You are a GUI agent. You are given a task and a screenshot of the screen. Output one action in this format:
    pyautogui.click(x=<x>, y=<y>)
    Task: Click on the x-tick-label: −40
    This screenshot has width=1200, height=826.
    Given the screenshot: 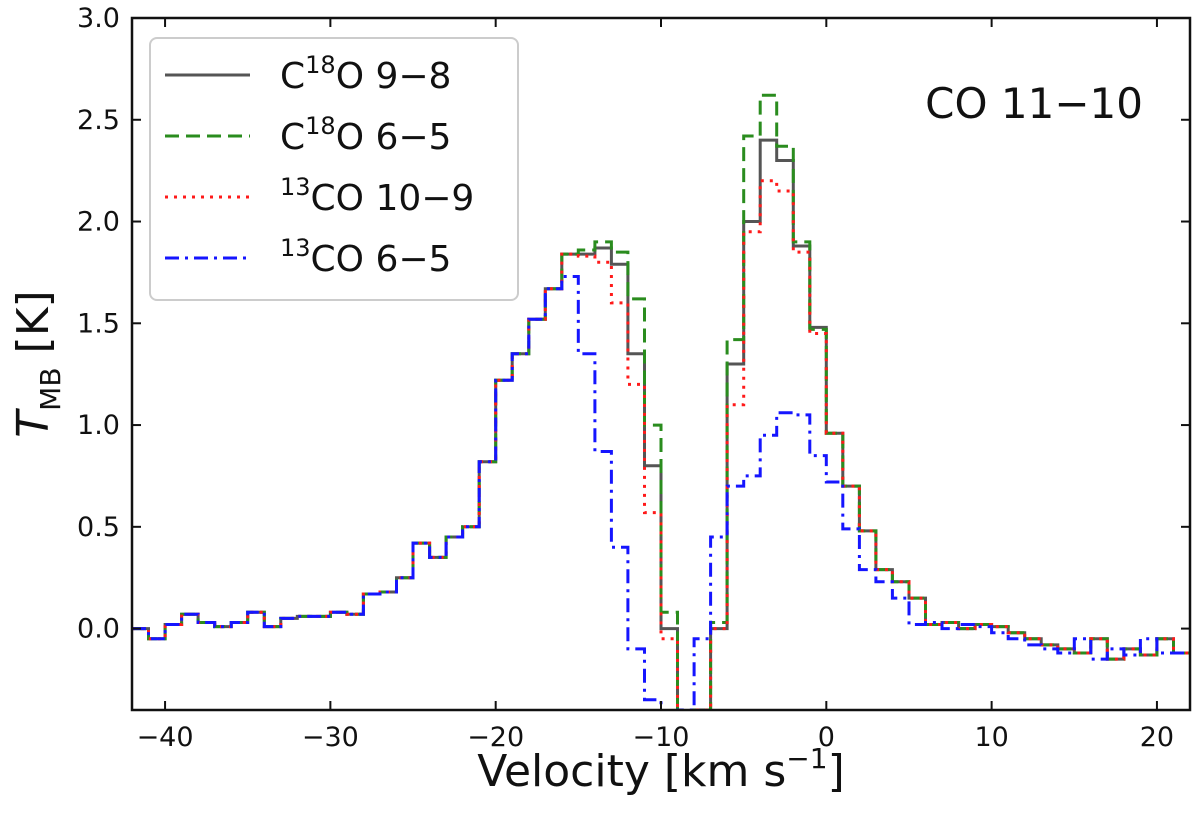 What is the action you would take?
    pyautogui.click(x=165, y=737)
    